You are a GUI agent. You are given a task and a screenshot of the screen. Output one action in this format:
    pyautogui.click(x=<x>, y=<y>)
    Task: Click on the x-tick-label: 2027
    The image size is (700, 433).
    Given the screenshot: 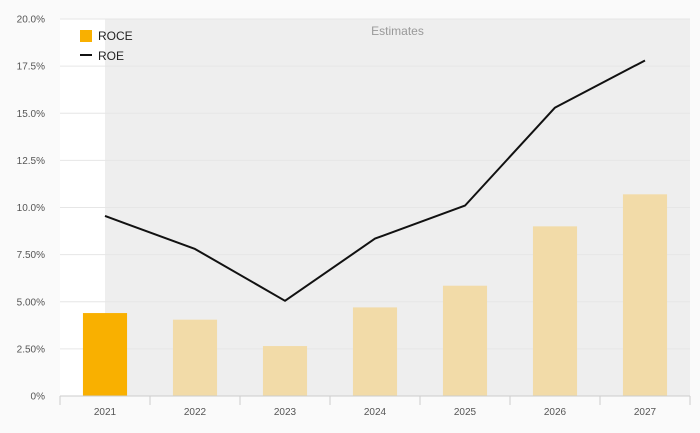 What is the action you would take?
    pyautogui.click(x=645, y=412)
    